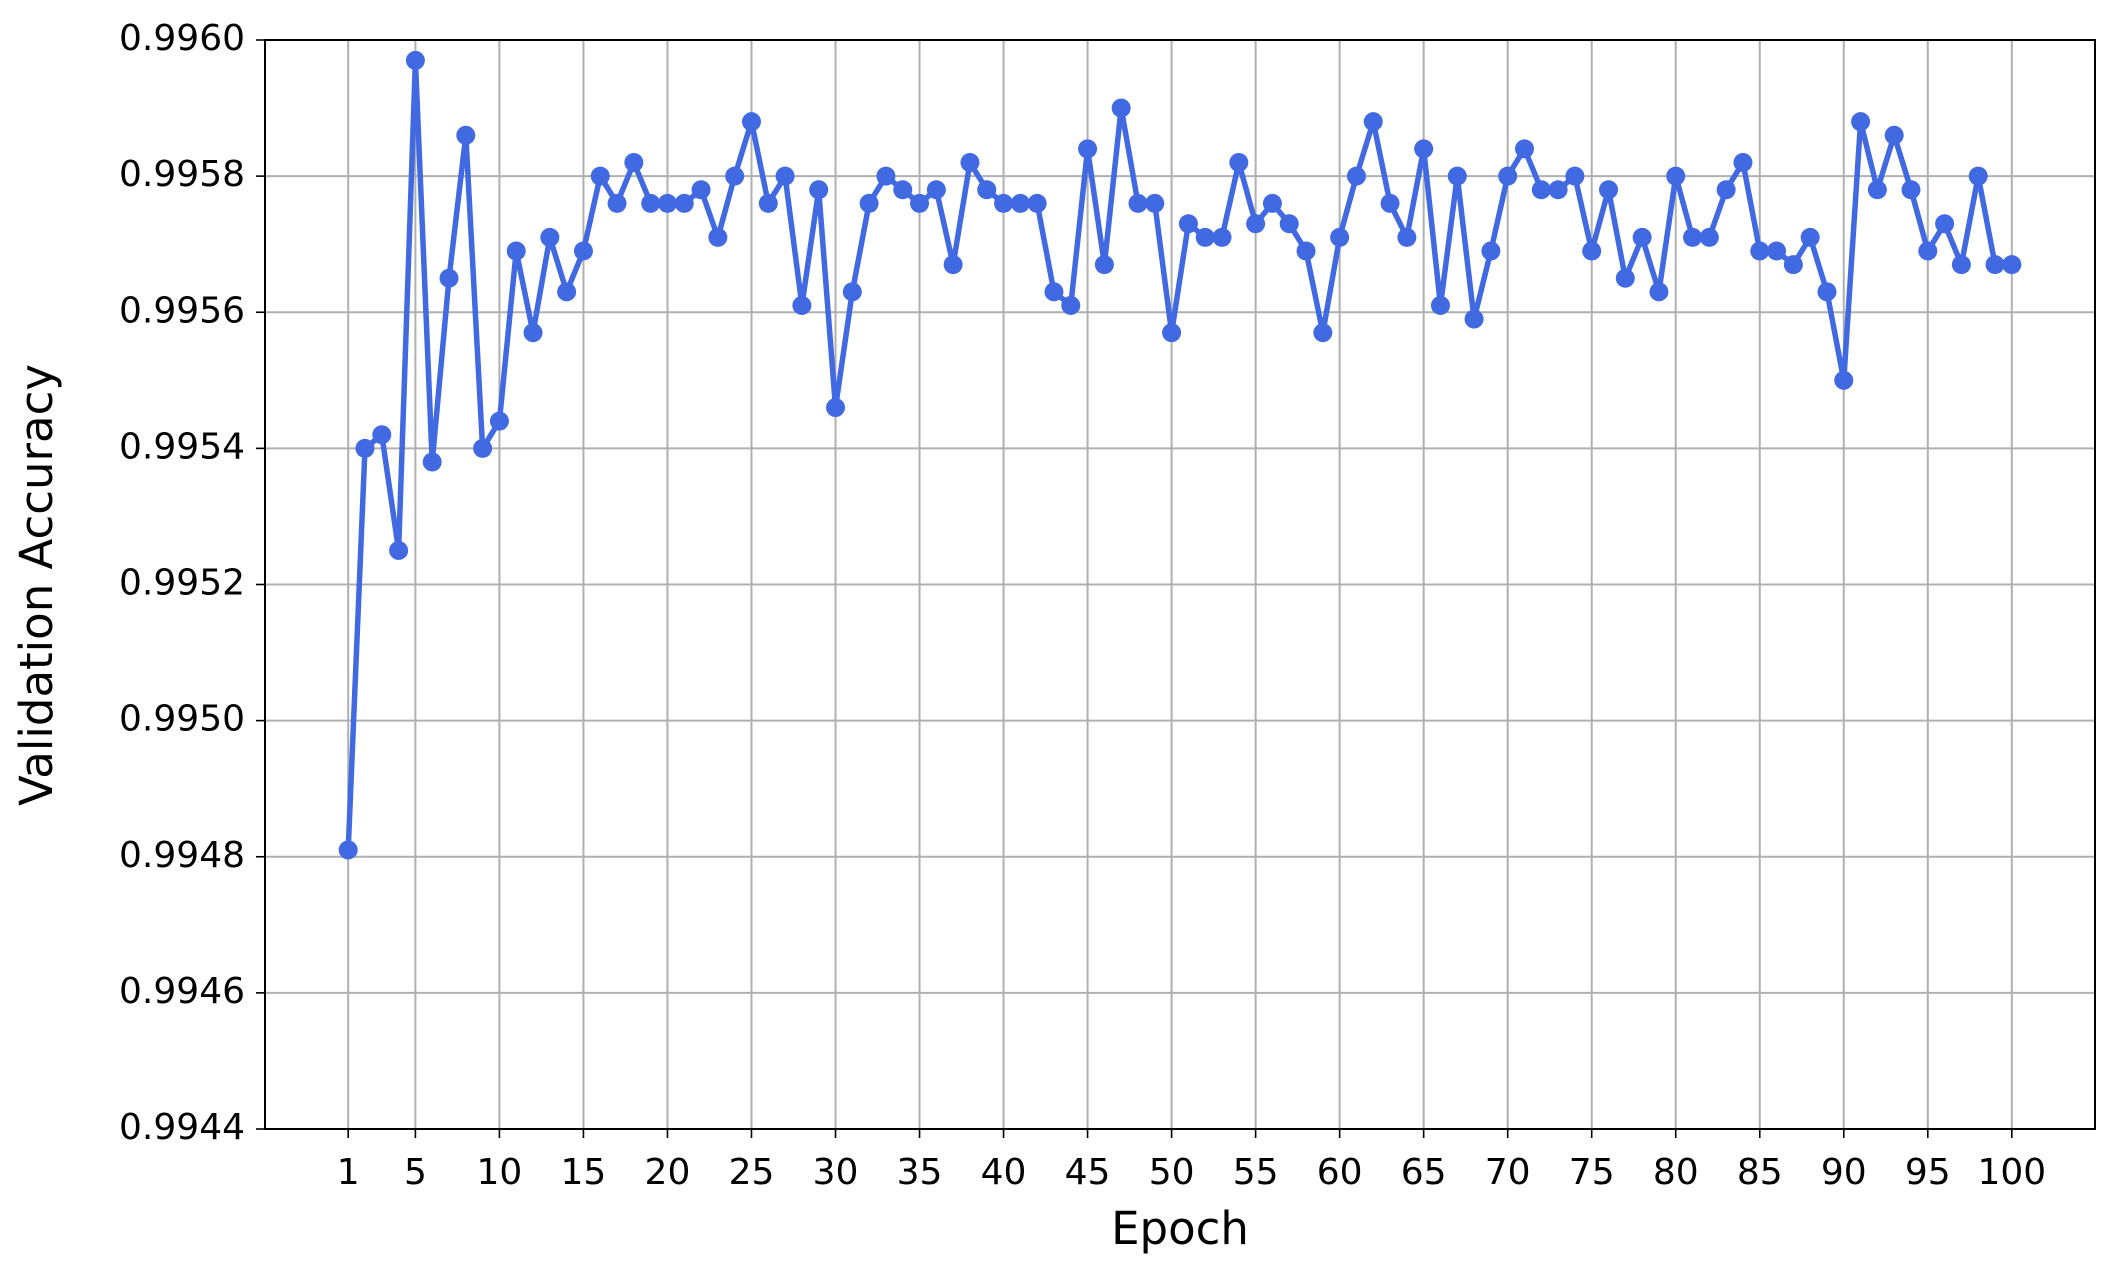  Describe the element at coordinates (752, 1172) in the screenshot. I see `x-tick-label: 25` at that location.